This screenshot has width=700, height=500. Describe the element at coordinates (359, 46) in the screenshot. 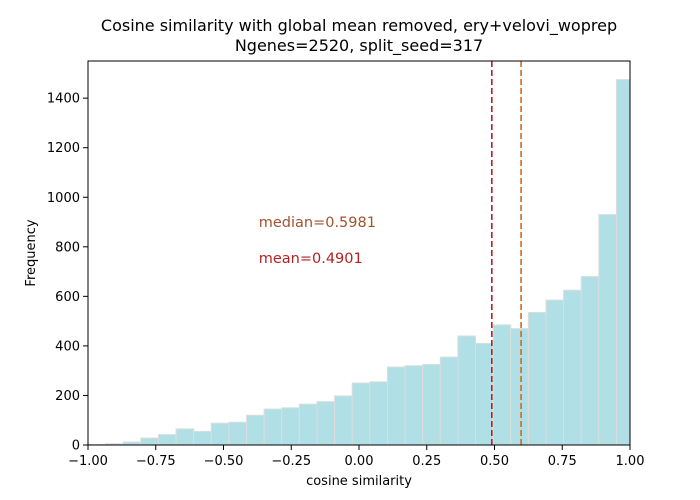

I see `chart-subtitle: Ngenes=2520, split_seed=317` at that location.